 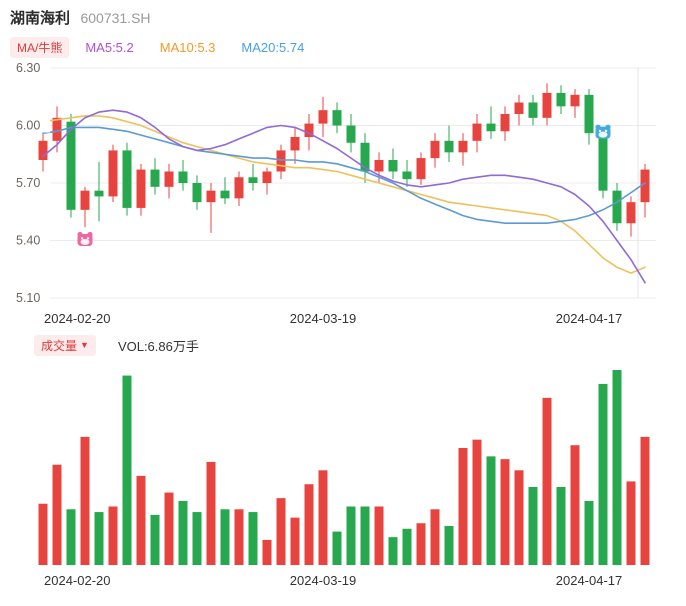 I want to click on bull-marker-icon, so click(x=603, y=131).